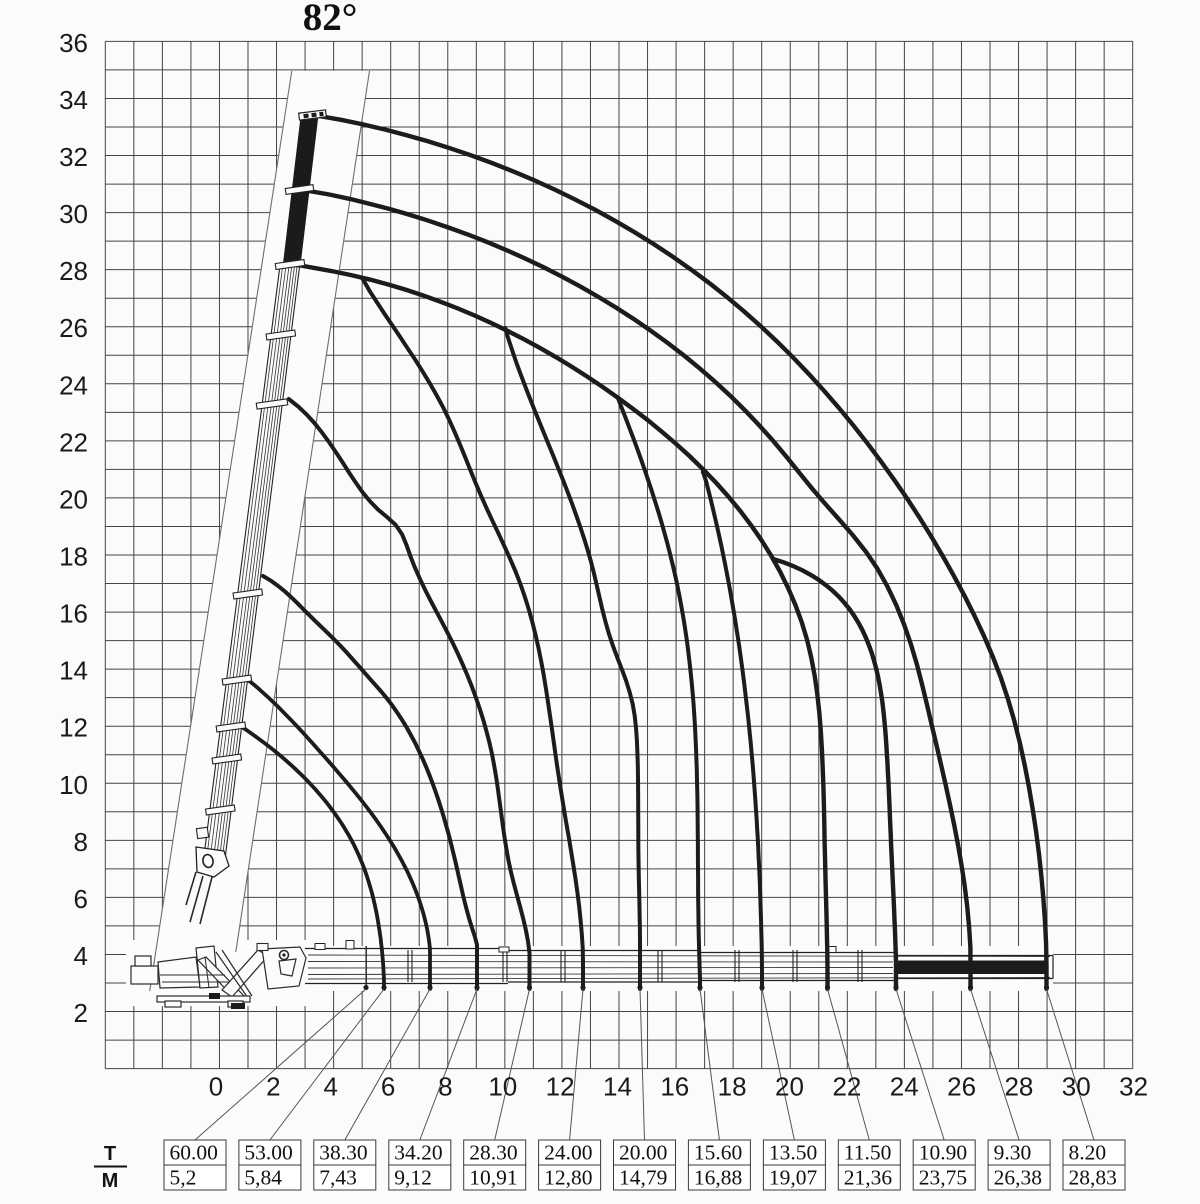 Image resolution: width=1200 pixels, height=1204 pixels. I want to click on svg-text: 0, so click(216, 1087).